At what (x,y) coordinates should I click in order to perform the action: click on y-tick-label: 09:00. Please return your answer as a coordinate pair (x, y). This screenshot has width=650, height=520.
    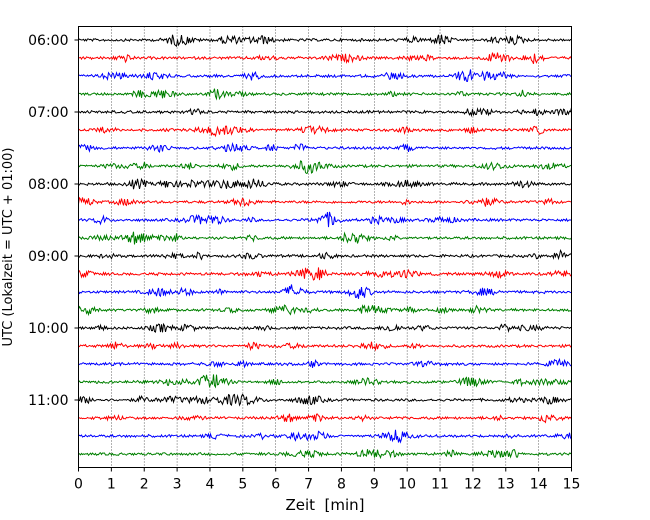
    Looking at the image, I should click on (48, 257).